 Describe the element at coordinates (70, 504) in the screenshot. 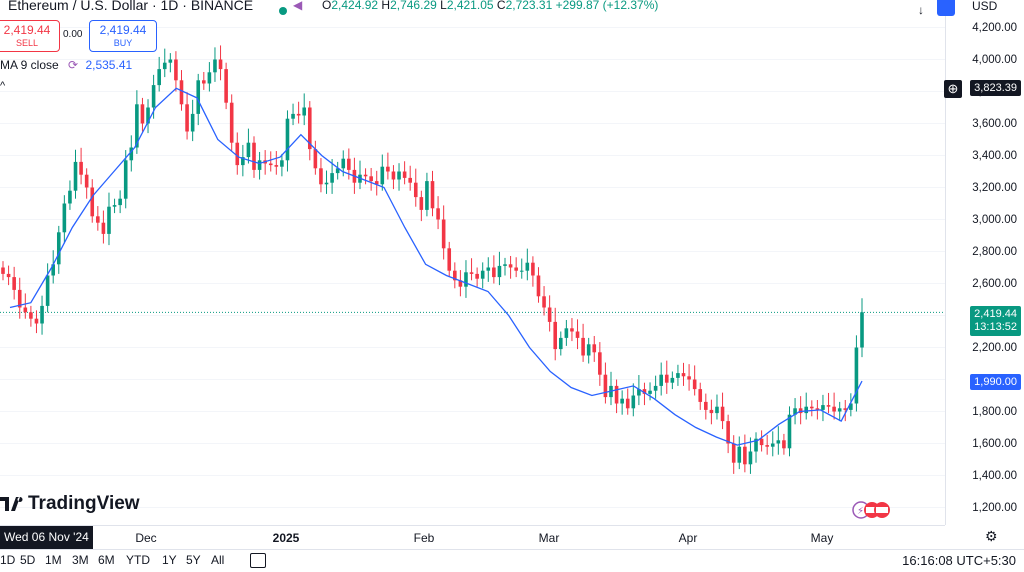

I see `tradingview-logo: TradingView` at that location.